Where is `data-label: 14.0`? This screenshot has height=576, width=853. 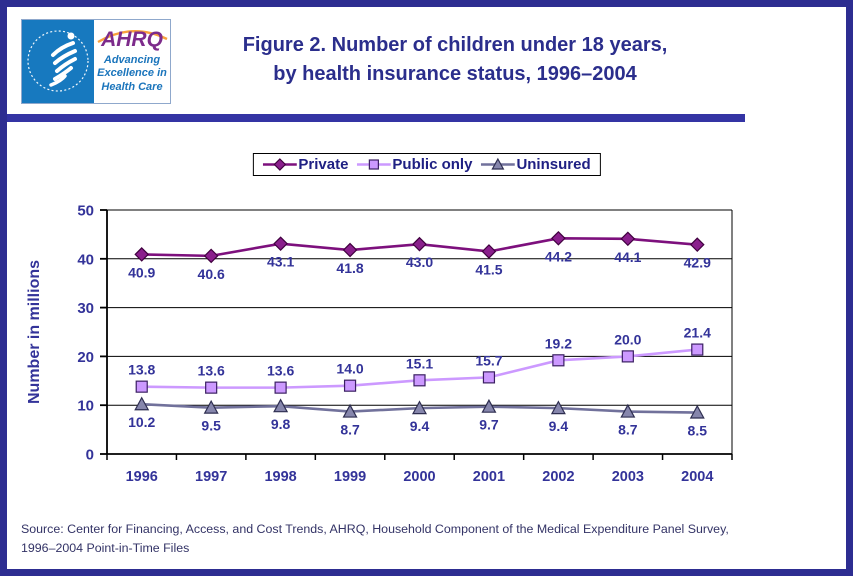 data-label: 14.0 is located at coordinates (349, 369).